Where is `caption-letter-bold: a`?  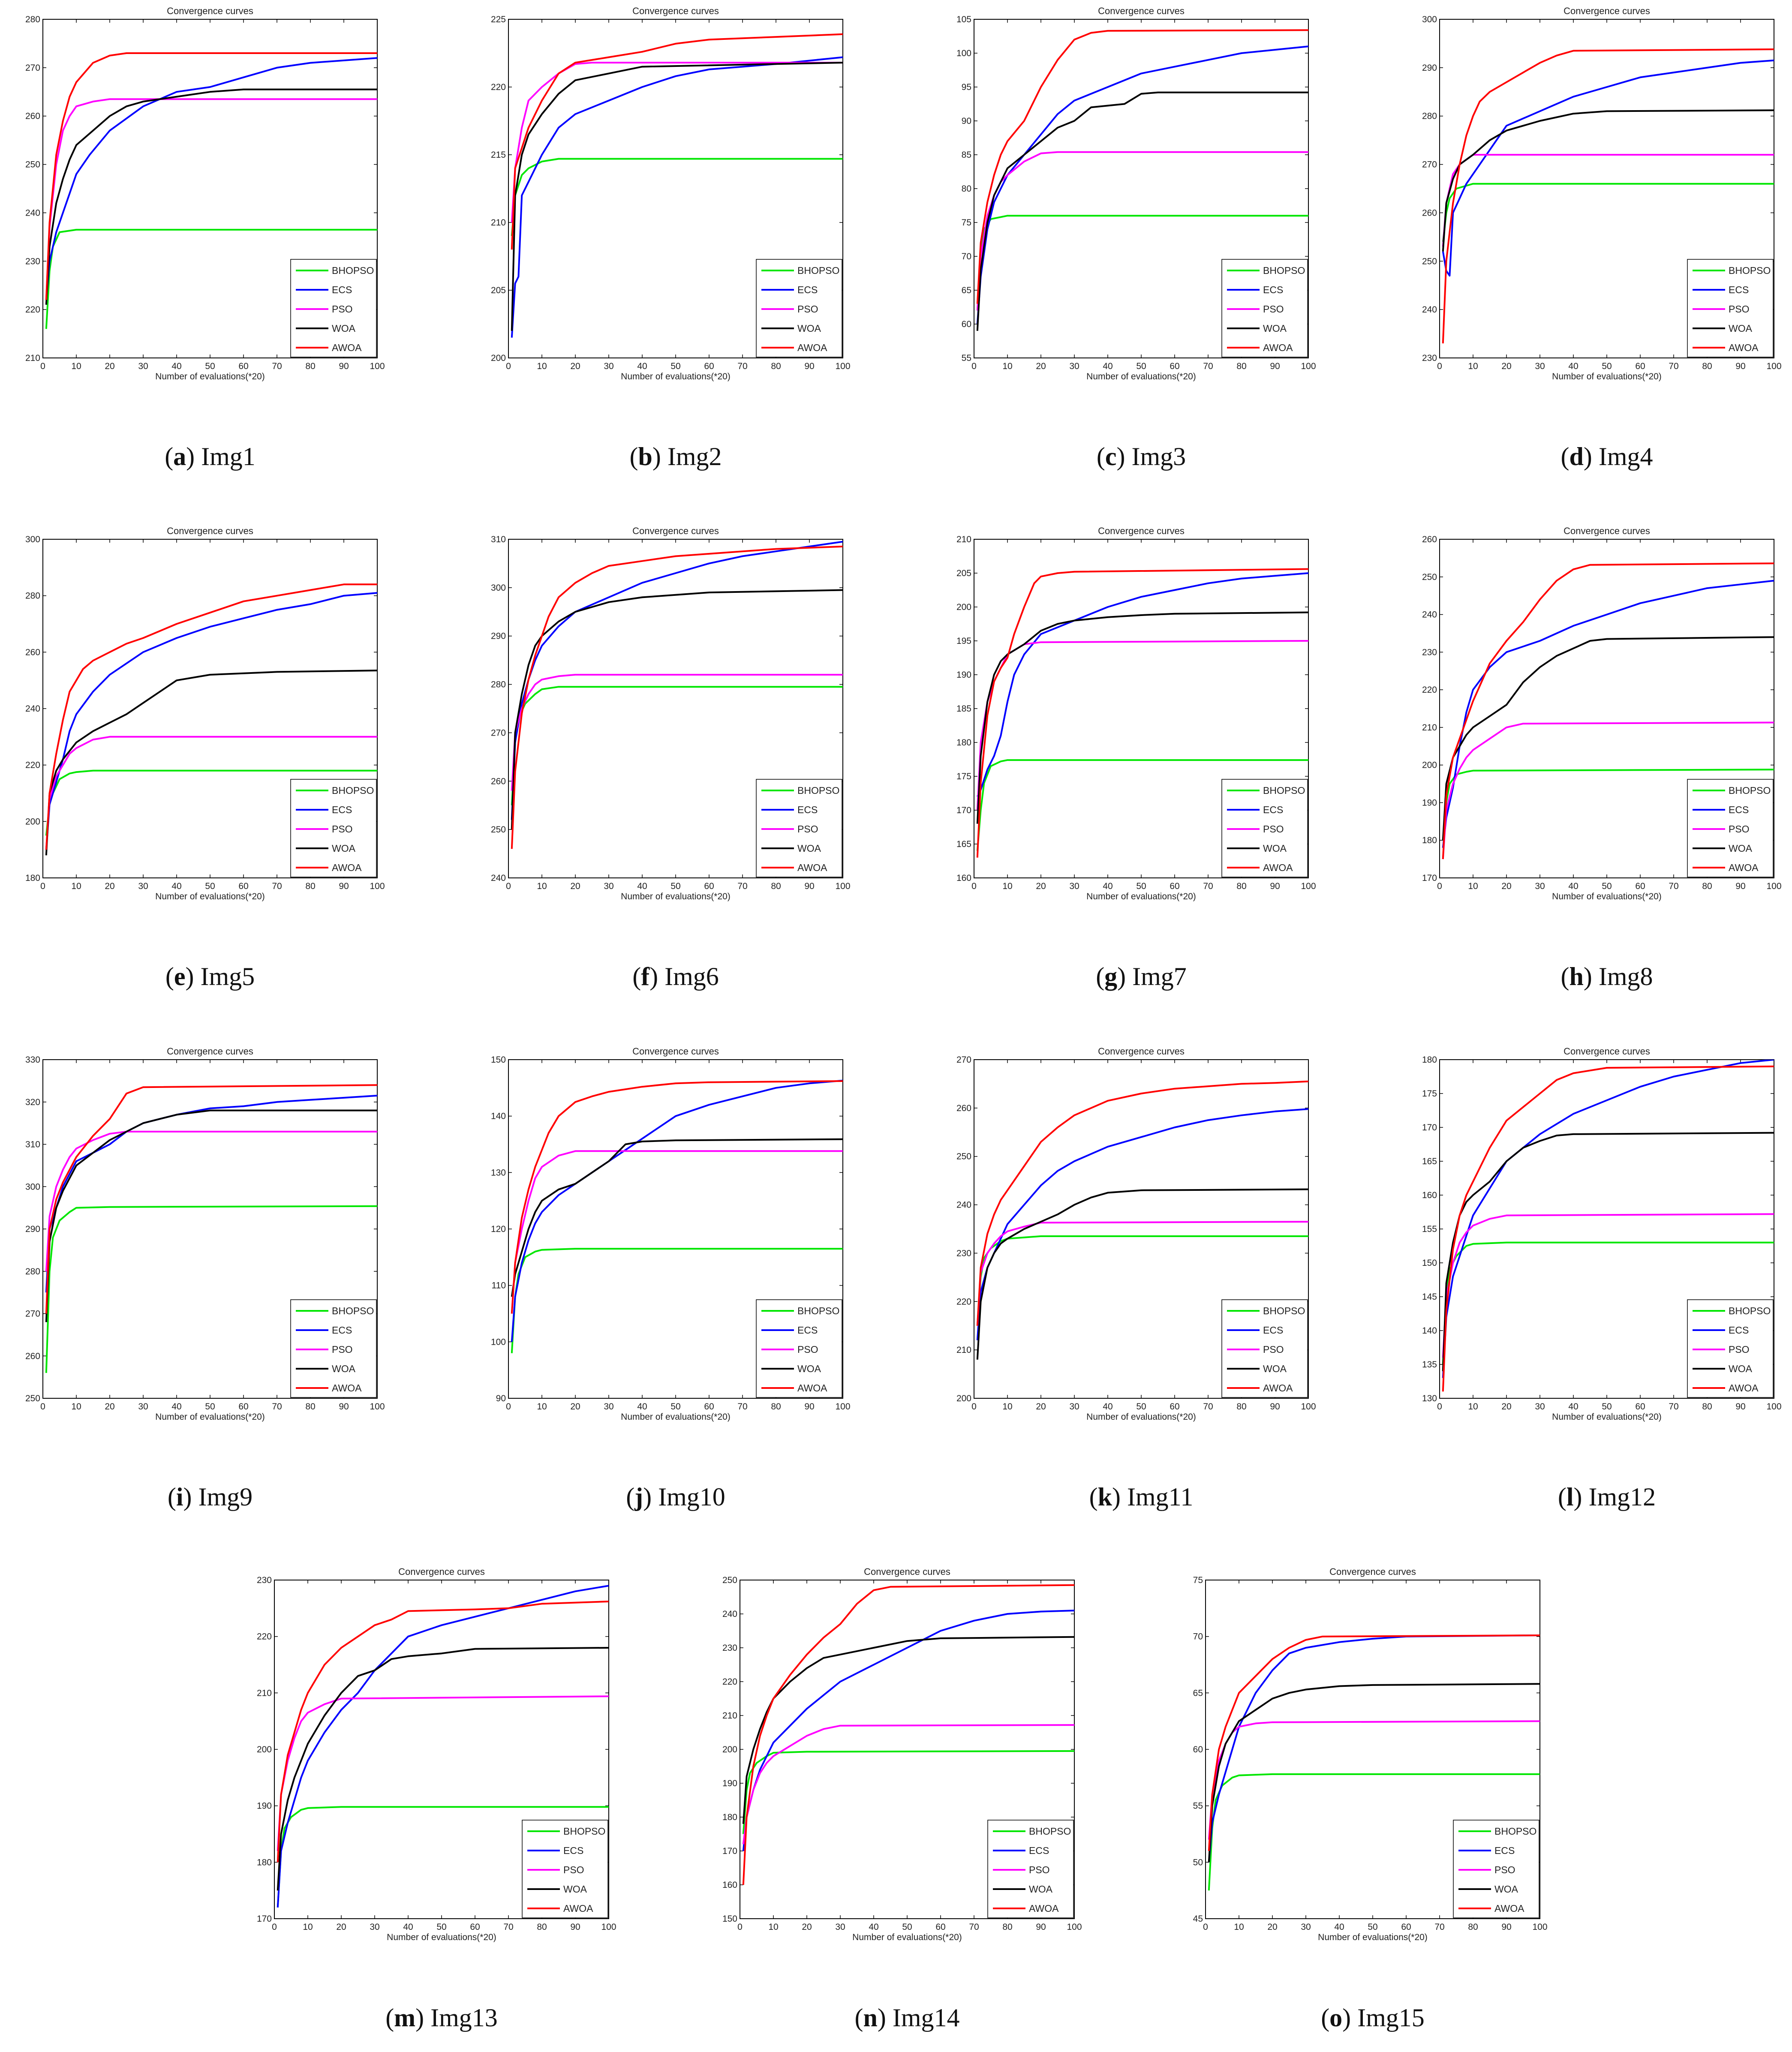
caption-letter-bold: a is located at coordinates (179, 457).